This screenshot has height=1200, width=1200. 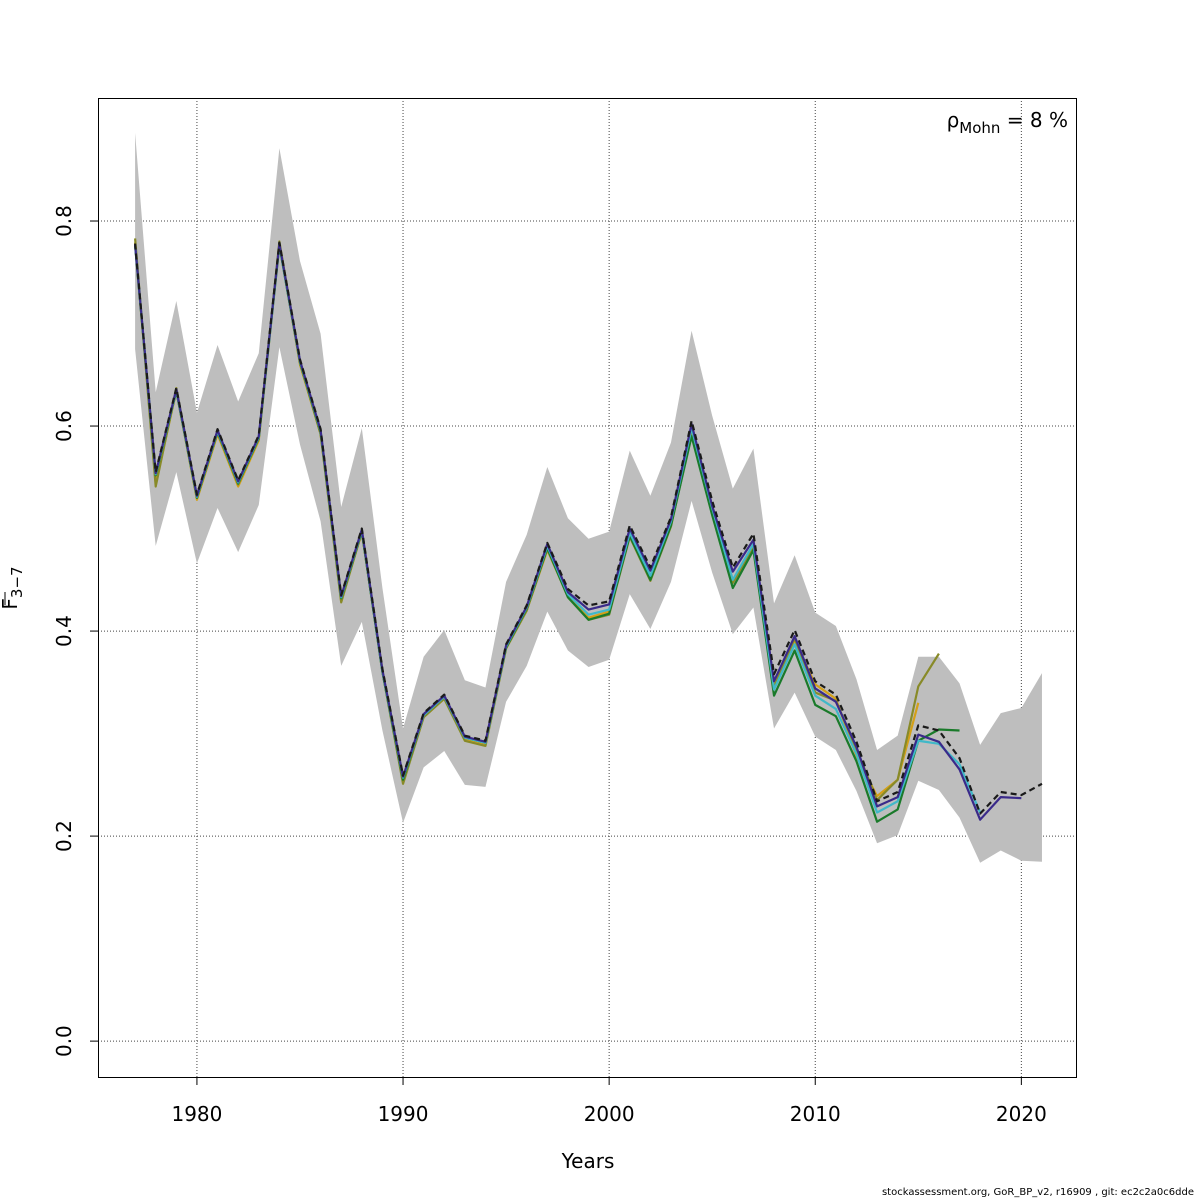 I want to click on y-tick-label: 0.2, so click(x=64, y=836).